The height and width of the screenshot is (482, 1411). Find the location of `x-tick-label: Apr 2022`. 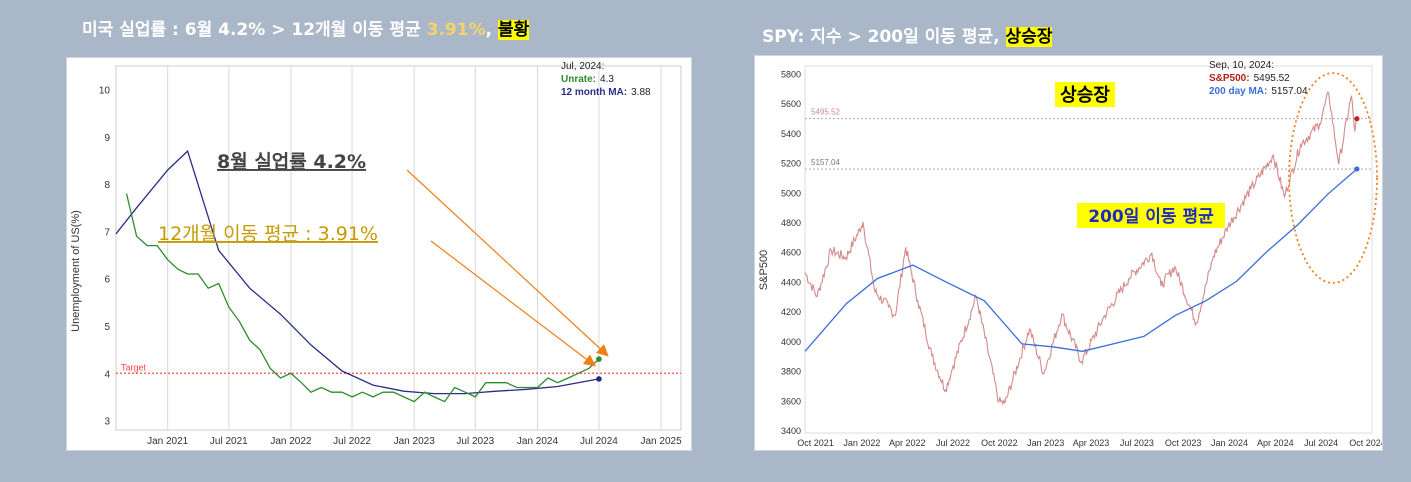

x-tick-label: Apr 2022 is located at coordinates (907, 443).